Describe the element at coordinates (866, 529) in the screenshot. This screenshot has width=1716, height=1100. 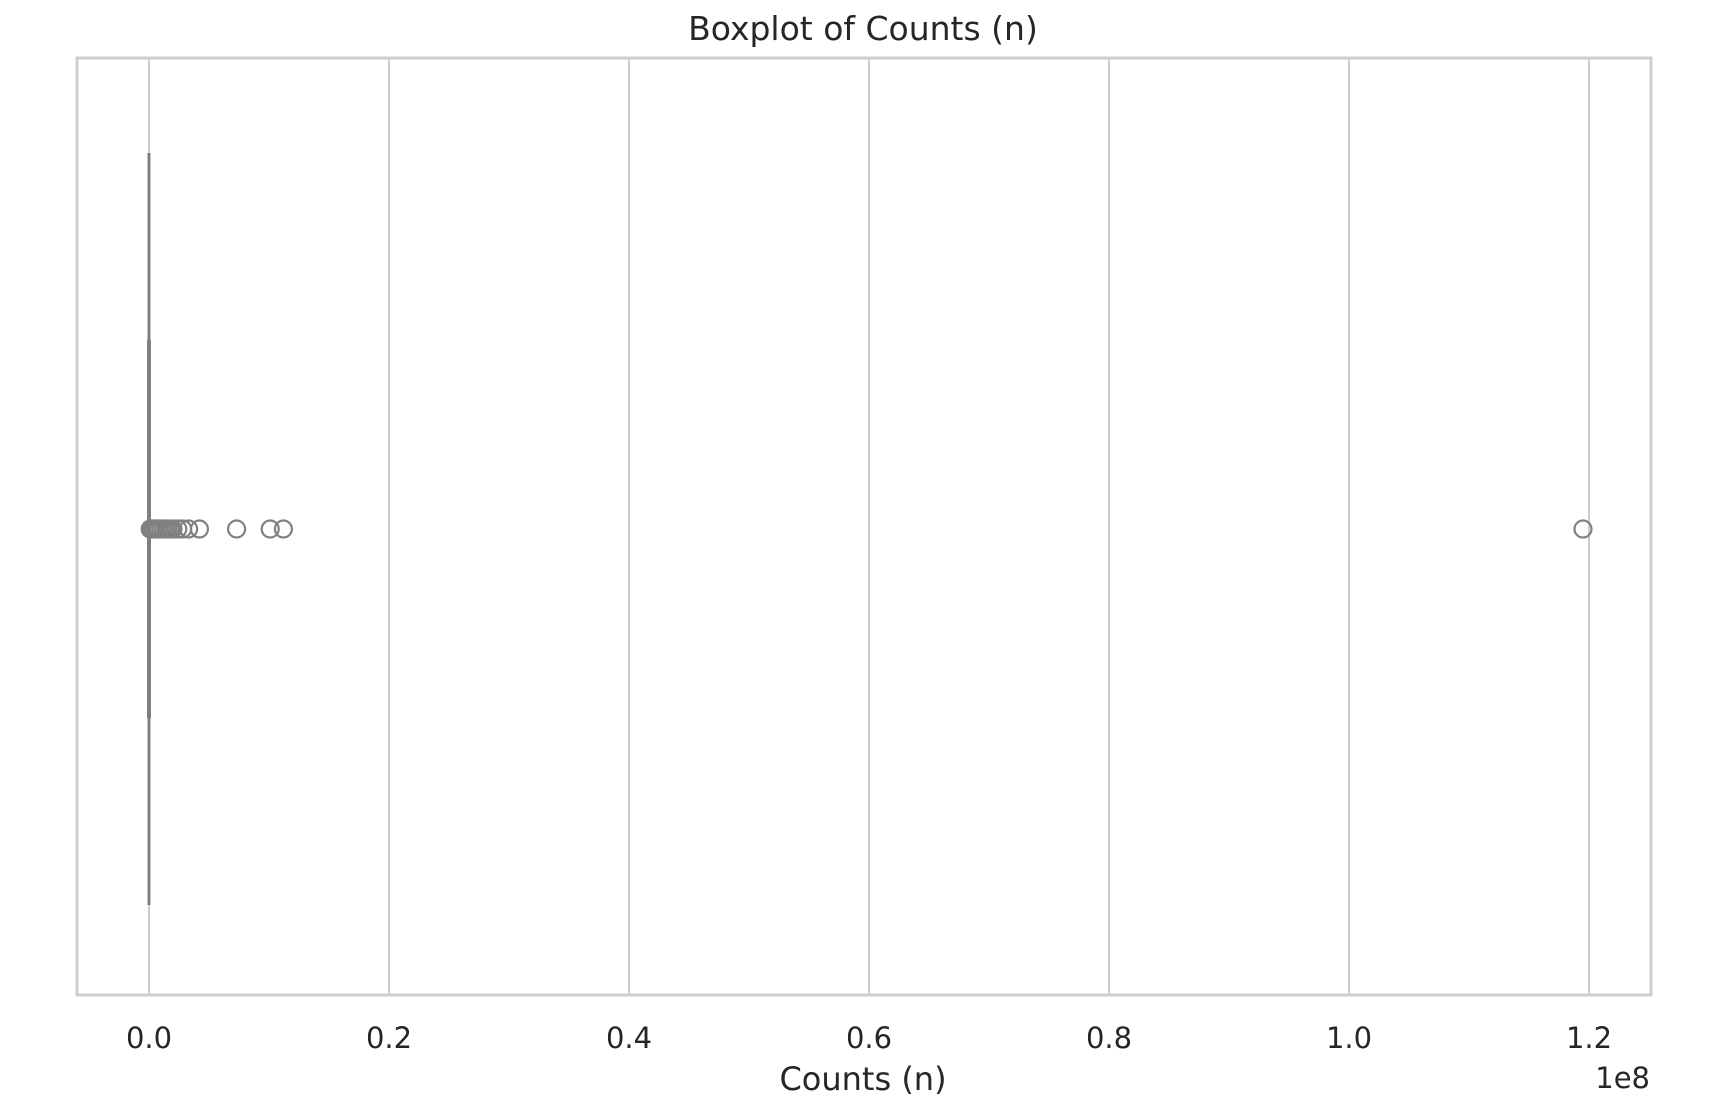
I see `outlier-points` at that location.